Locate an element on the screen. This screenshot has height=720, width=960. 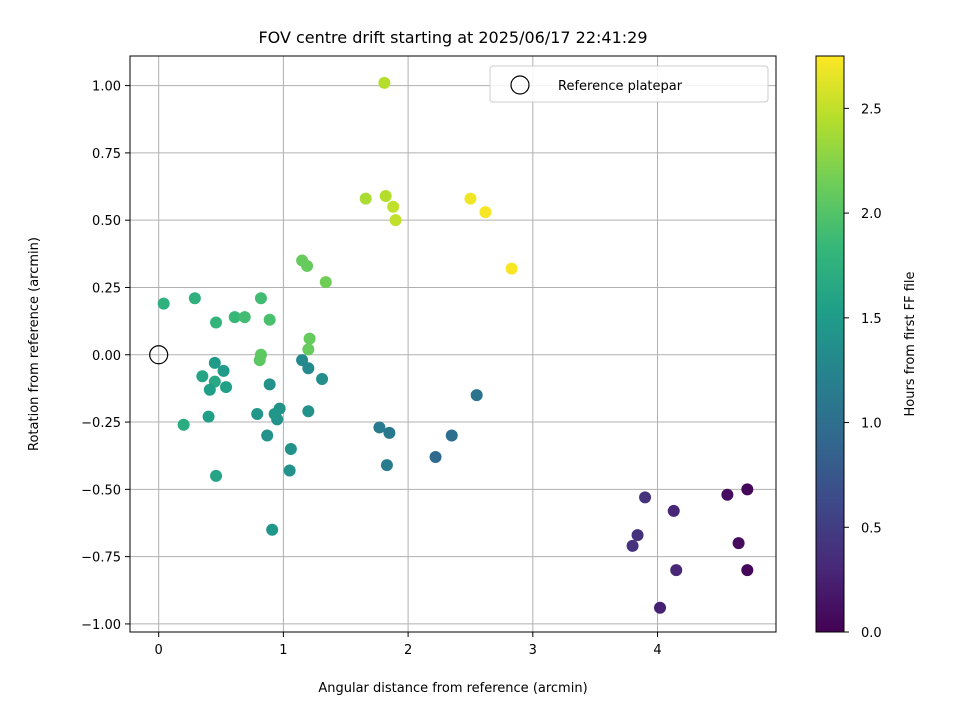
x-tick-label: 4 is located at coordinates (657, 650).